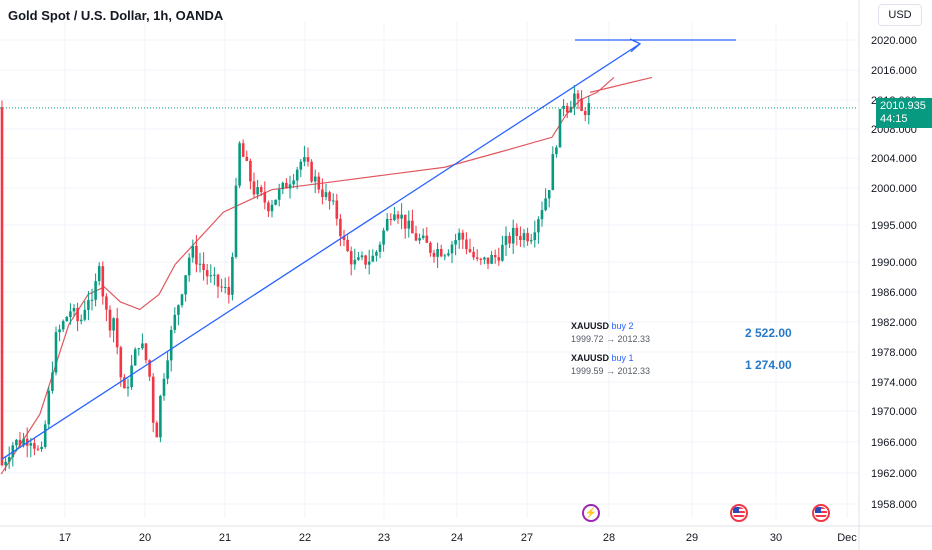  What do you see at coordinates (894, 119) in the screenshot?
I see `bar-countdown: 44:15` at bounding box center [894, 119].